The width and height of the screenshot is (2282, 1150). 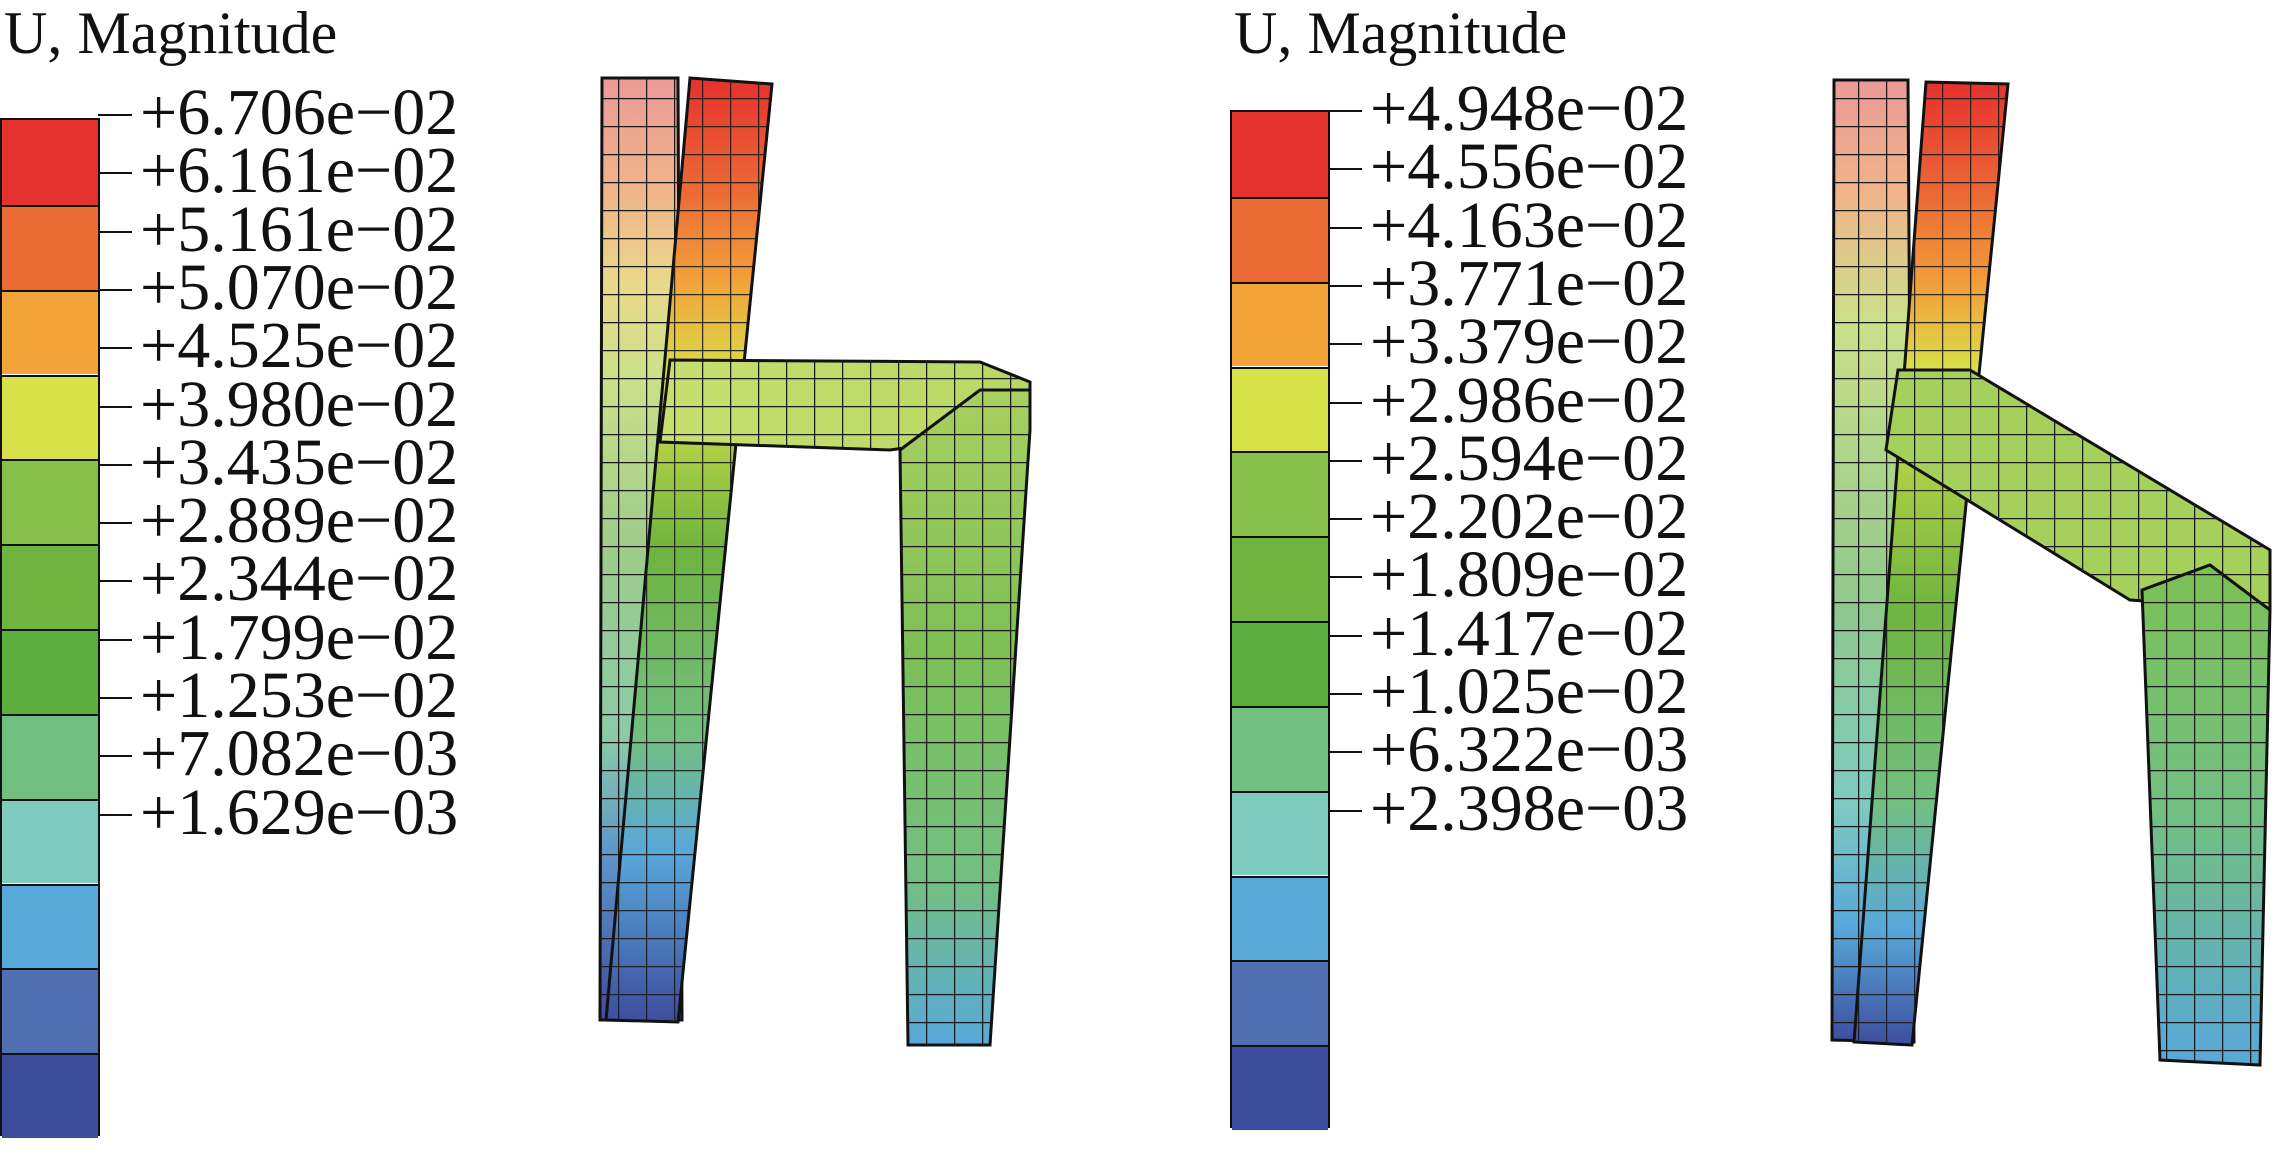 What do you see at coordinates (299, 579) in the screenshot?
I see `legend-label: +2.344e−02` at bounding box center [299, 579].